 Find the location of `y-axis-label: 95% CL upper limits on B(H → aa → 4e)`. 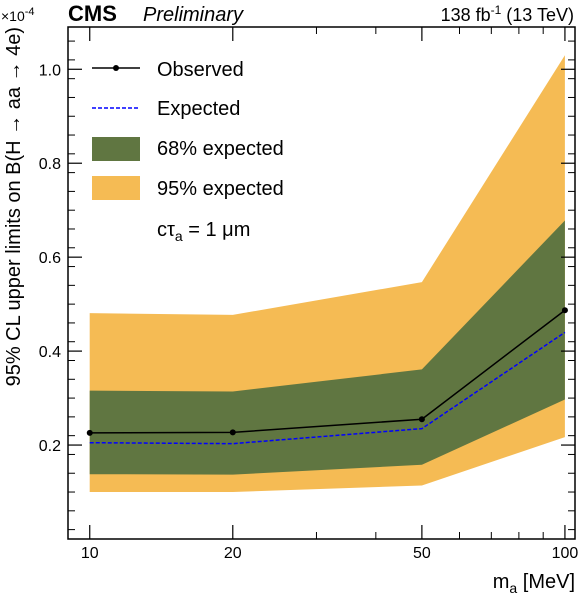

y-axis-label: 95% CL upper limits on B(H → aa → 4e) is located at coordinates (14, 206).